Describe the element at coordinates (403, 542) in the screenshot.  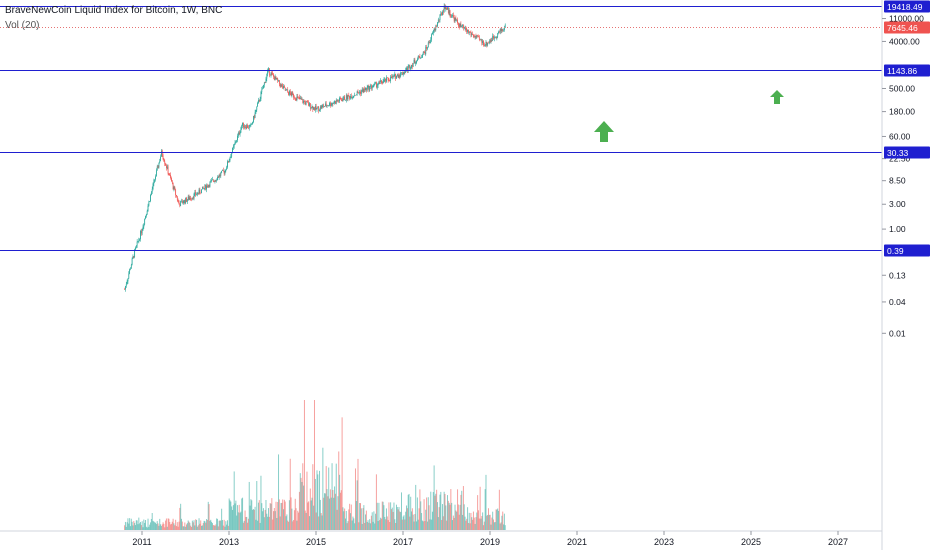
I see `x-tick-label: 2017` at that location.